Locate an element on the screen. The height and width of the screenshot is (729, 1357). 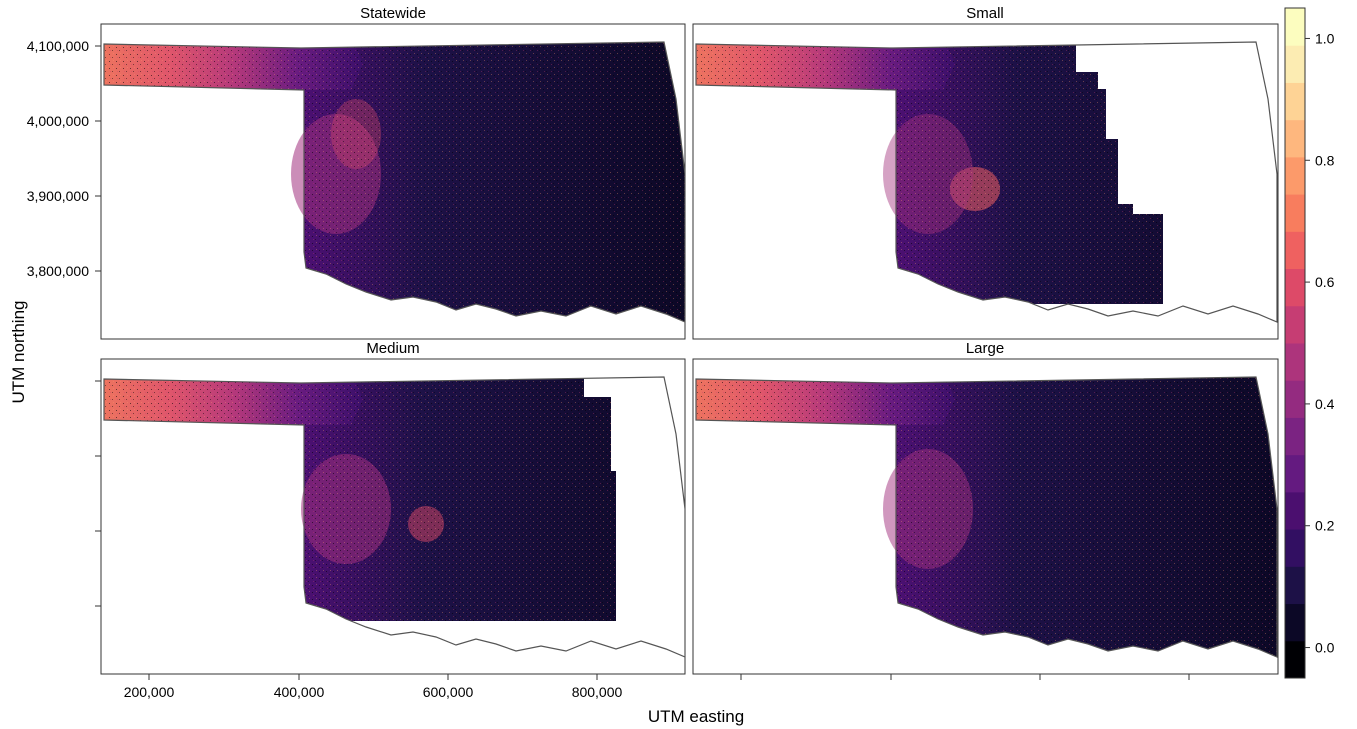
colorbar-tick-label: 0.2 is located at coordinates (1325, 526).